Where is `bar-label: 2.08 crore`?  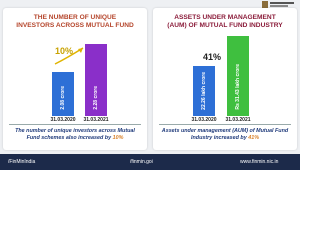 bar-label: 2.08 crore is located at coordinates (63, 98).